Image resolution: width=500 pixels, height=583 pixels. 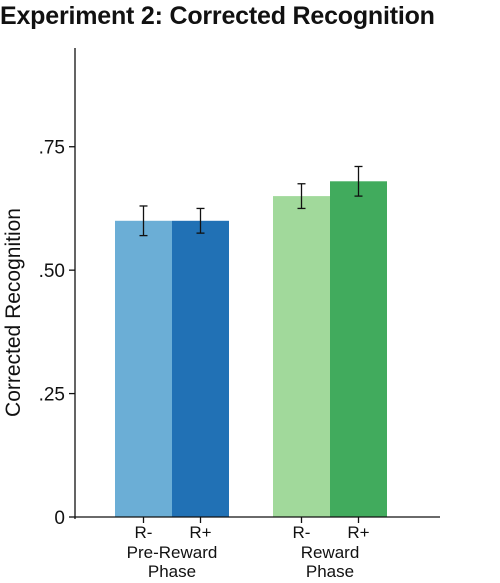 What do you see at coordinates (52, 148) in the screenshot?
I see `y-tick-label: .75` at bounding box center [52, 148].